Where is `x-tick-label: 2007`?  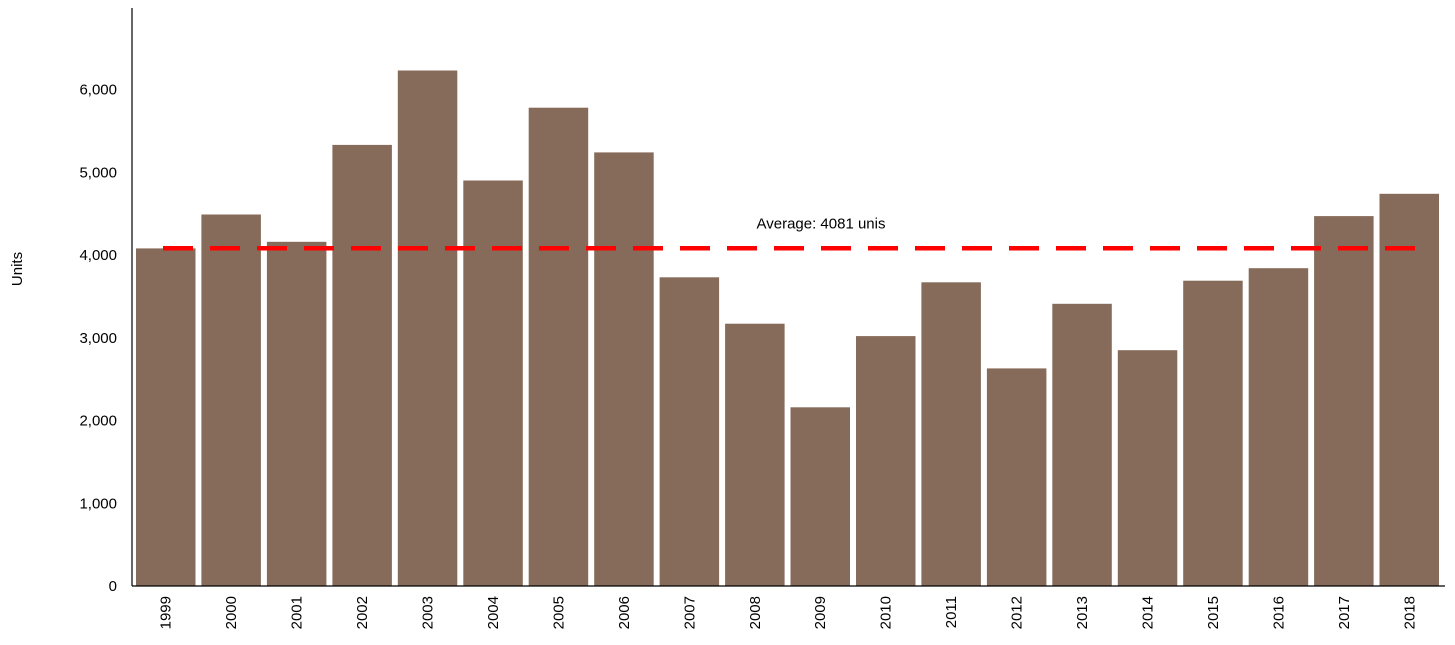 x-tick-label: 2007 is located at coordinates (689, 612).